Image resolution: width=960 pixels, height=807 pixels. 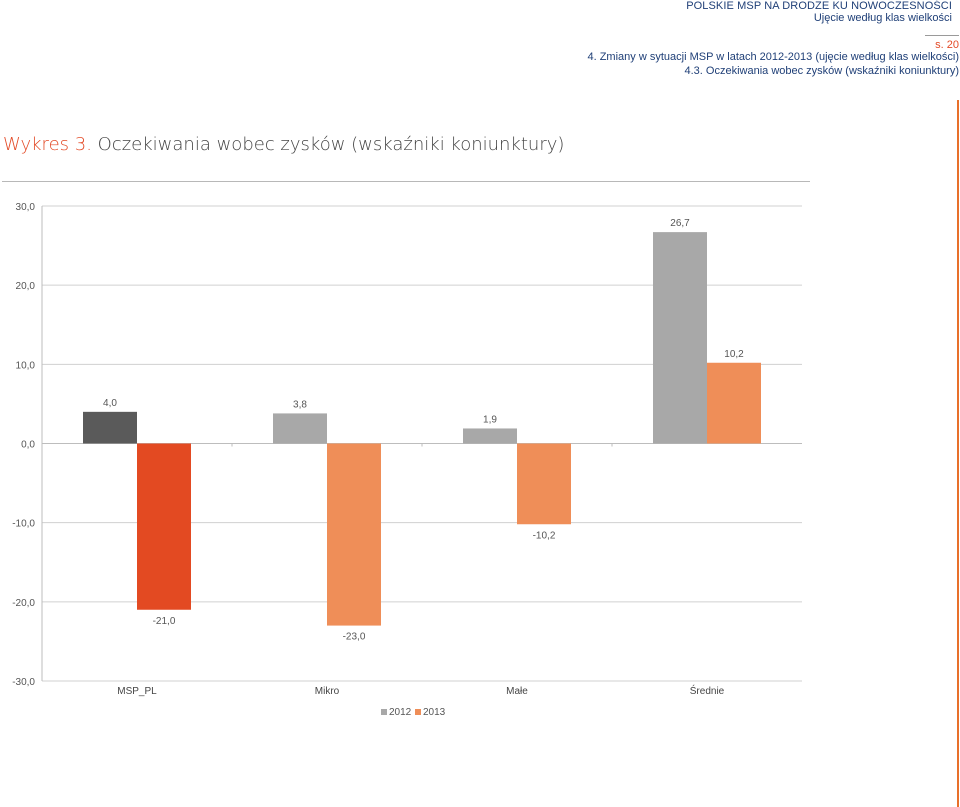 What do you see at coordinates (23, 603) in the screenshot?
I see `y-tick-label: -20,0` at bounding box center [23, 603].